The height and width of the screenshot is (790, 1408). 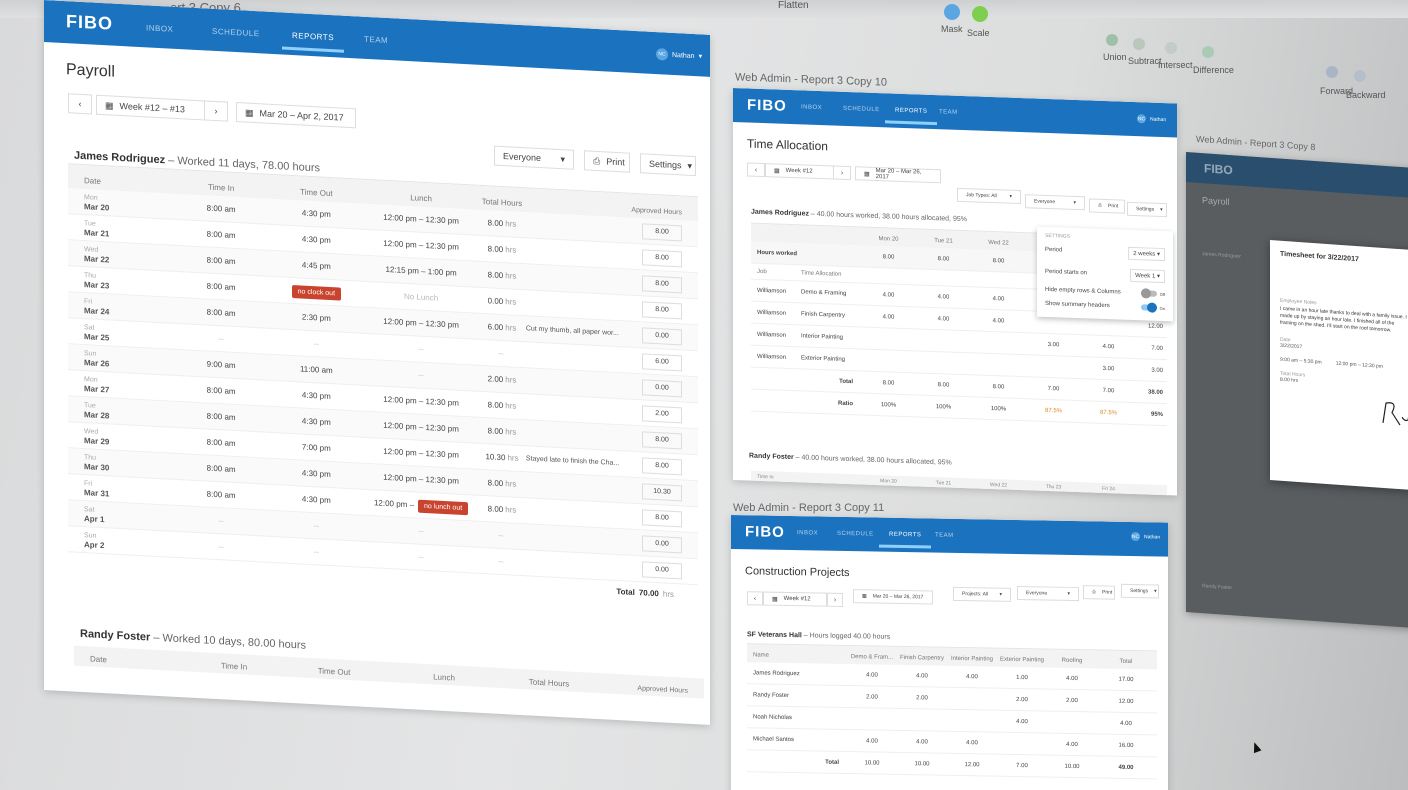 I want to click on day-column: Tue 21, so click(x=943, y=241).